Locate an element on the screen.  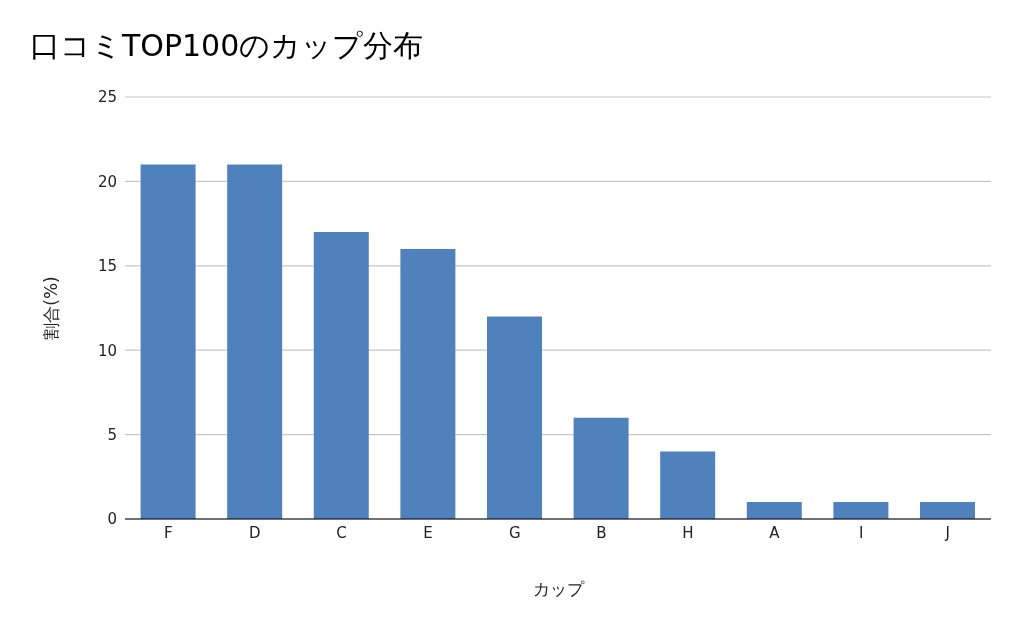
x-tick-label: F is located at coordinates (168, 532).